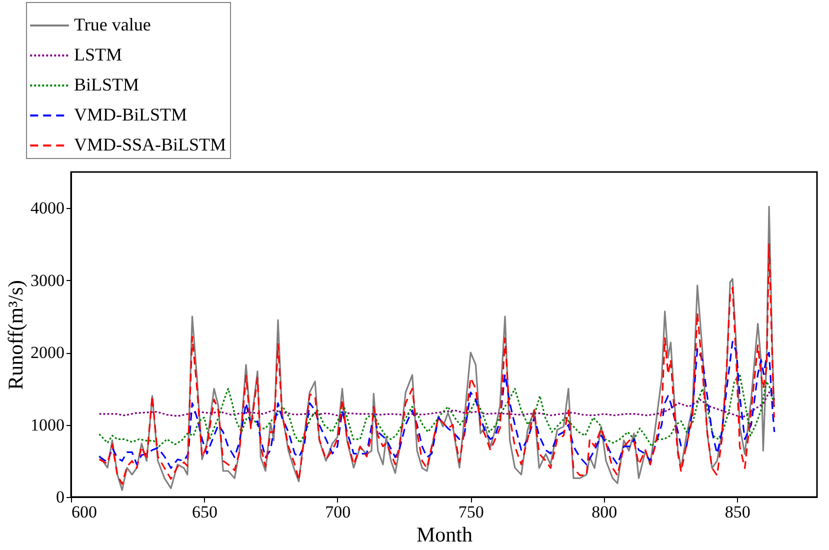 The width and height of the screenshot is (829, 550). What do you see at coordinates (47, 352) in the screenshot?
I see `y-tick-label: 2000` at bounding box center [47, 352].